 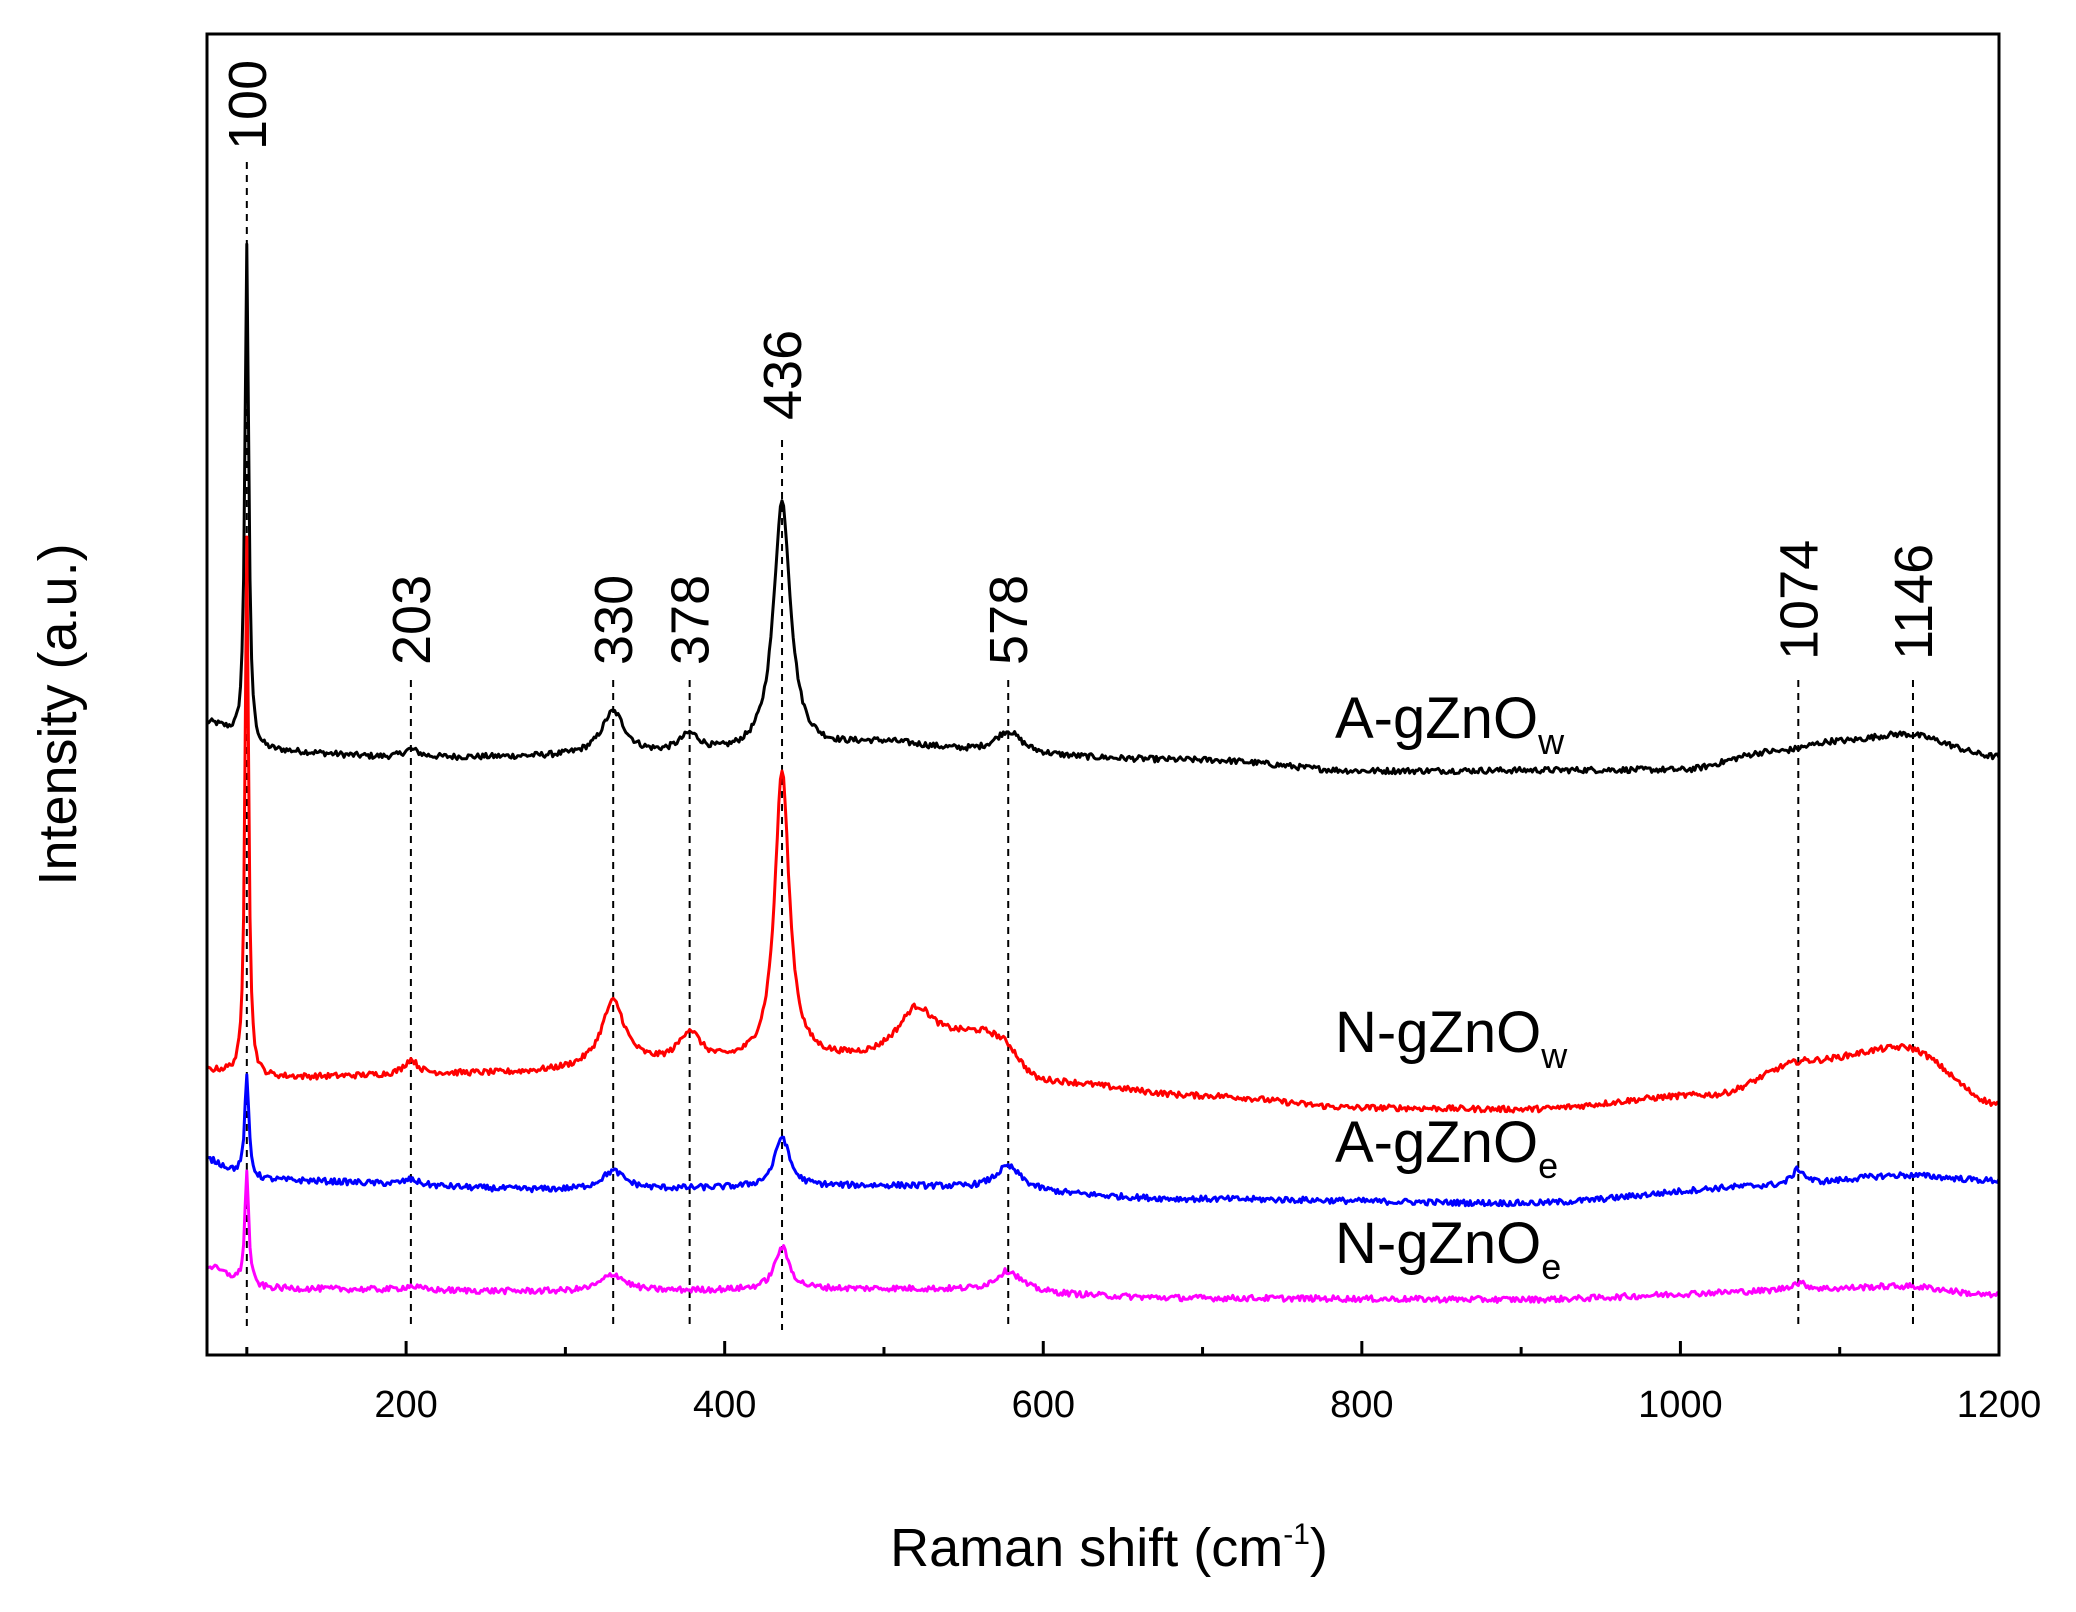 What do you see at coordinates (412, 620) in the screenshot?
I see `peak-label-203: 203` at bounding box center [412, 620].